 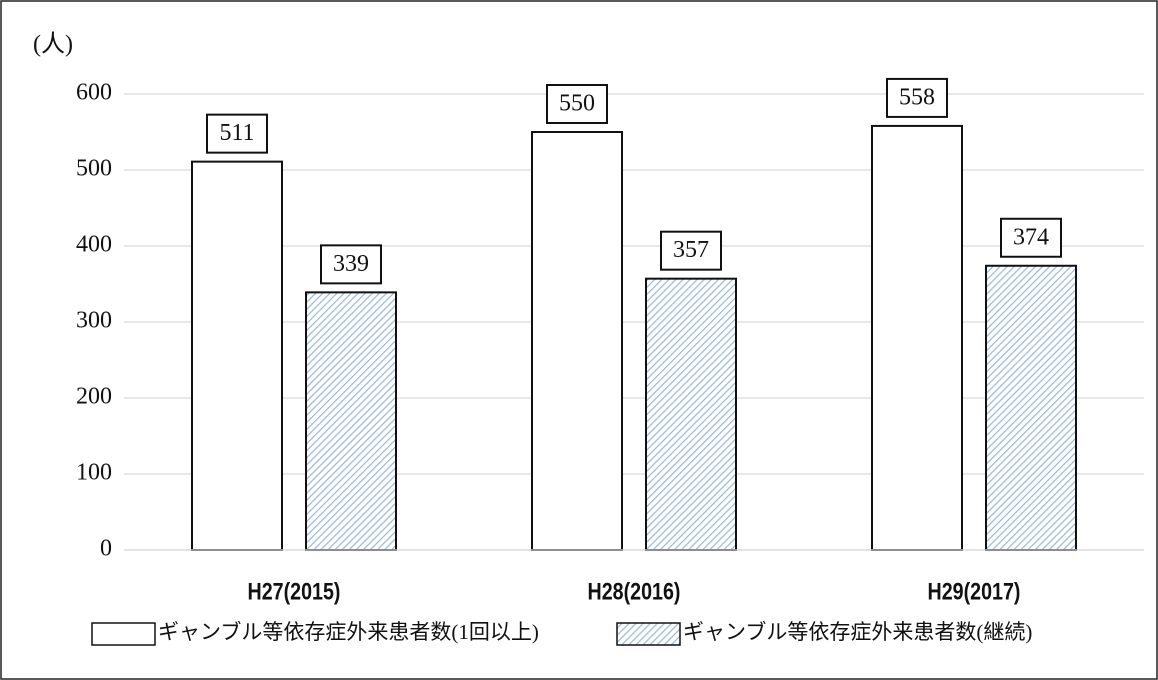 What do you see at coordinates (857, 632) in the screenshot?
I see `legend-label: ギャンブル等依存症外来患者数(継続)` at bounding box center [857, 632].